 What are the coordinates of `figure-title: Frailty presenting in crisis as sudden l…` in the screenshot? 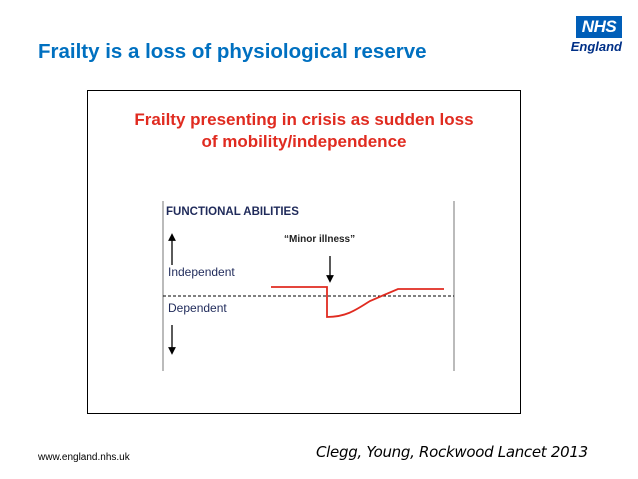 It's located at (304, 131).